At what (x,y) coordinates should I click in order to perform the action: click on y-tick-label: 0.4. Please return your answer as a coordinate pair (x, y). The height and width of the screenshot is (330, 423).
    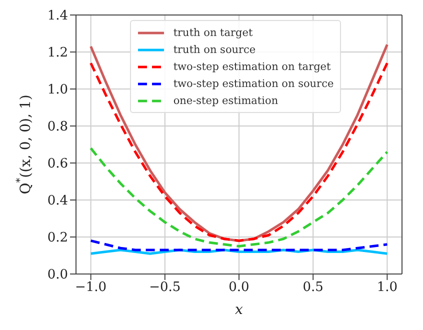
    Looking at the image, I should click on (57, 201).